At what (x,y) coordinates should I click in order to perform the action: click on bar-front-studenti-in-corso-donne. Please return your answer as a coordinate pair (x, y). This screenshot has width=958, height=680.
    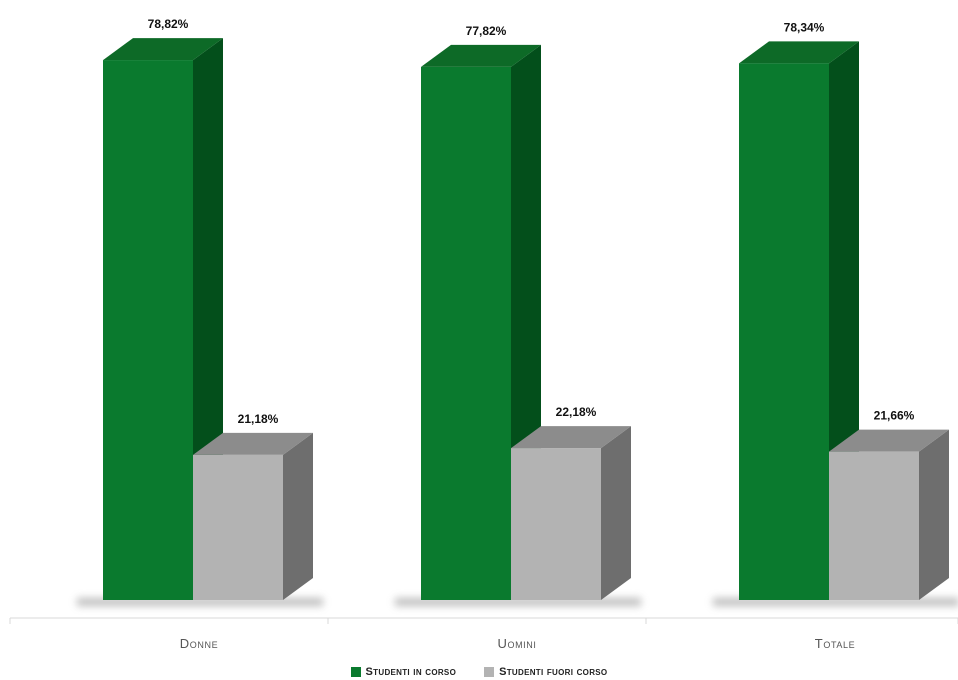
    Looking at the image, I should click on (148, 330).